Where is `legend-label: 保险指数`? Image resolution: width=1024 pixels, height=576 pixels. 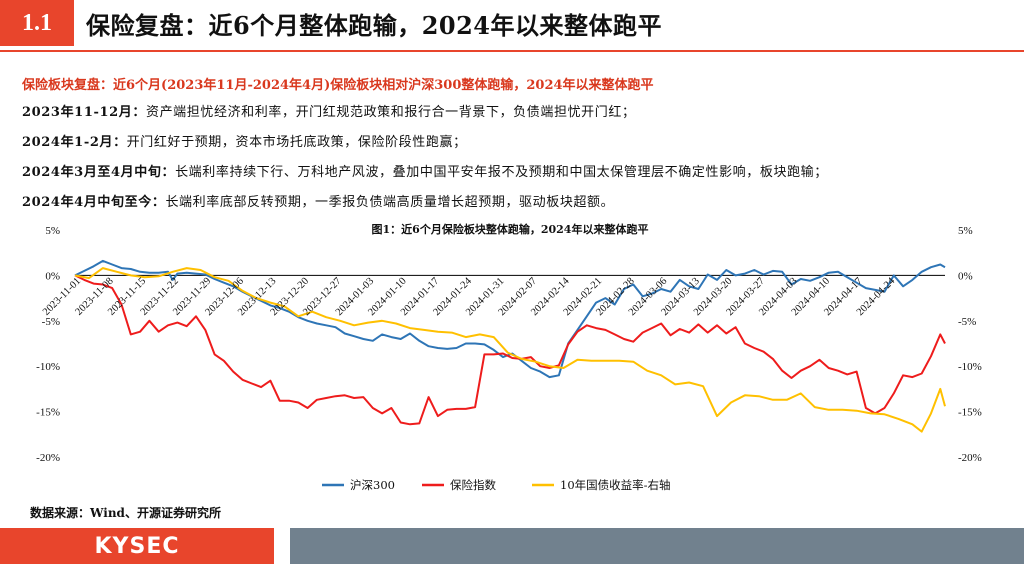
legend-label: 保险指数 is located at coordinates (473, 485).